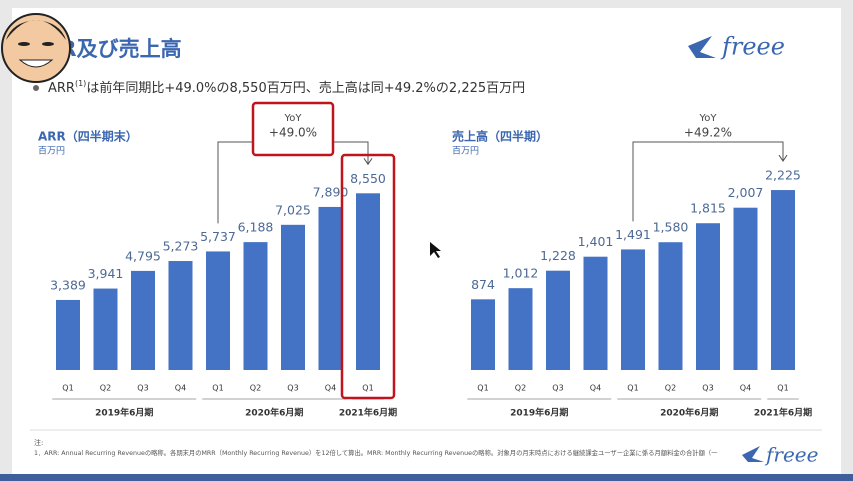 This screenshot has height=481, width=853. Describe the element at coordinates (61, 88) in the screenshot. I see `bullet-lead: ARR` at that location.